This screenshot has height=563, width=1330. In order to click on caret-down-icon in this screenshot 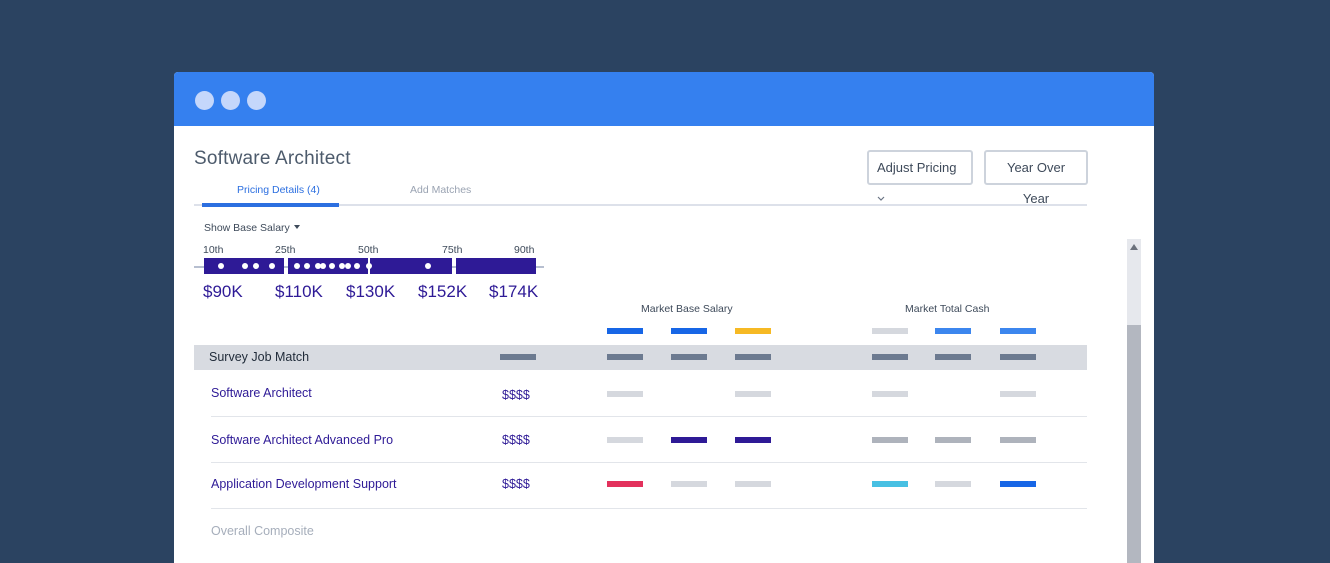, I will do `click(296, 227)`.